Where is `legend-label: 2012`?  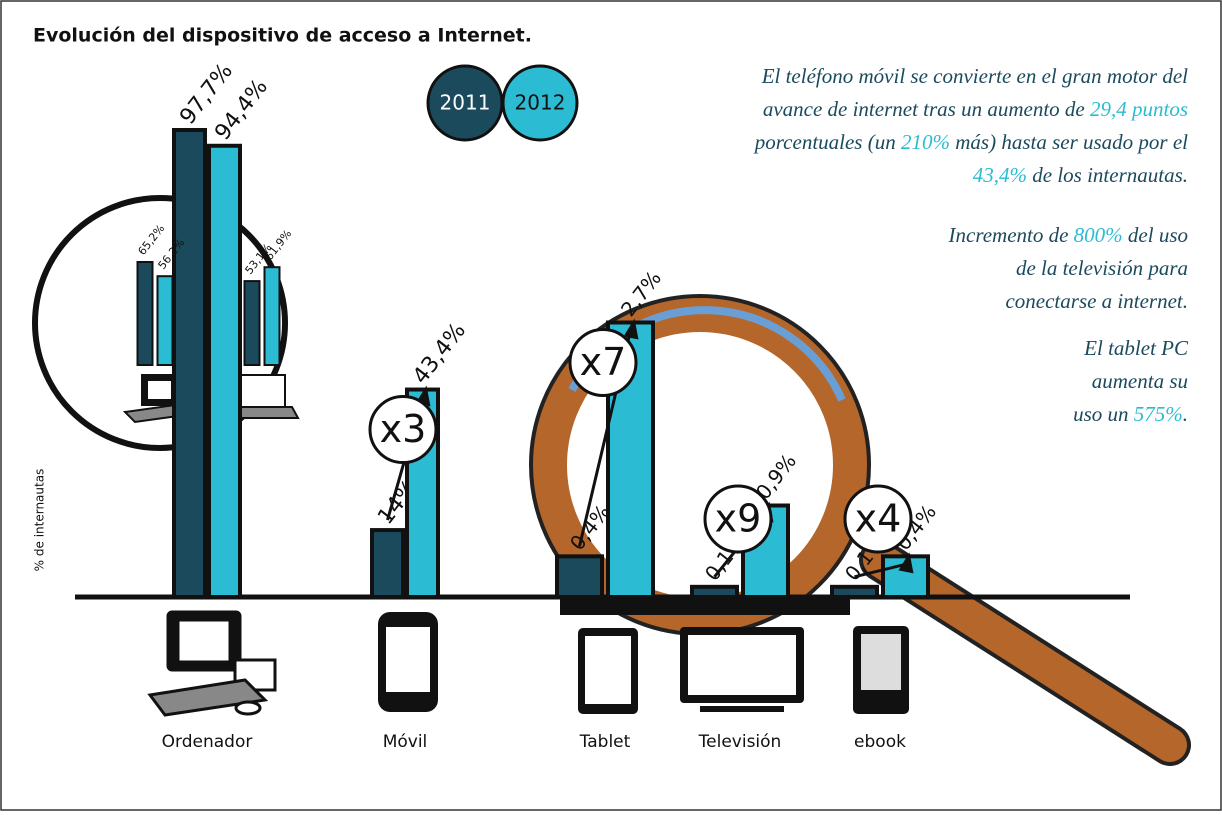 legend-label: 2012 is located at coordinates (540, 103).